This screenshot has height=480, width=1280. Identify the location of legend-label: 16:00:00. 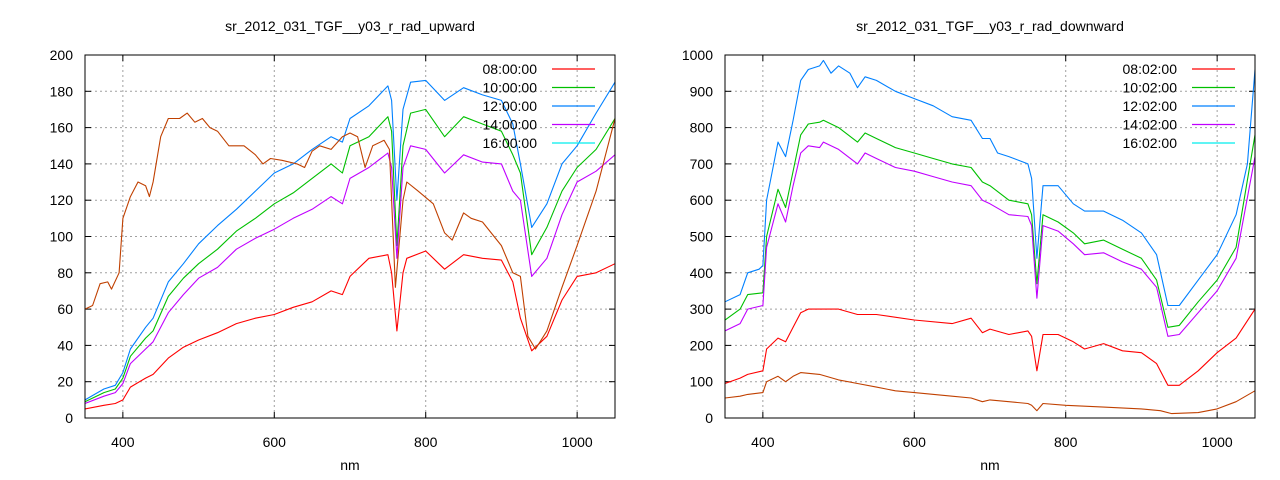
(510, 143).